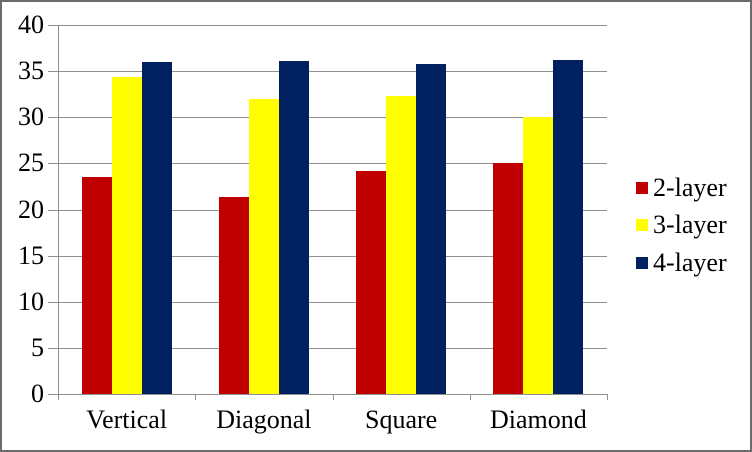  Describe the element at coordinates (31, 255) in the screenshot. I see `y-axis-tick-label: 15` at that location.